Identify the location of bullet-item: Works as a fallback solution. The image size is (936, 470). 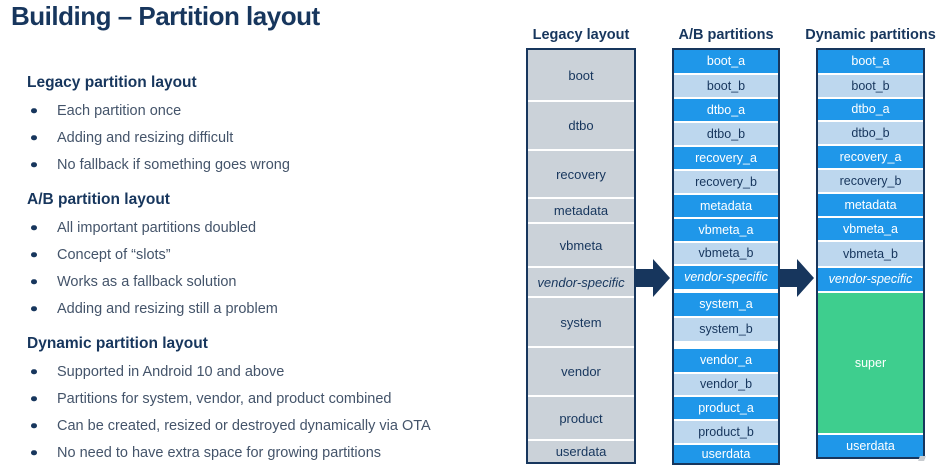
(269, 281).